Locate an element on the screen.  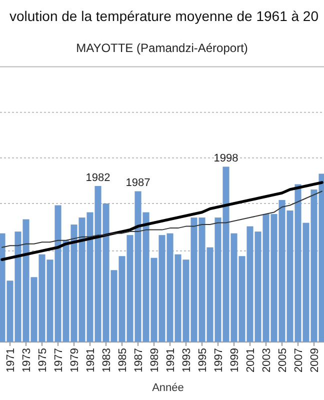
x-axis-title: Année is located at coordinates (168, 388).